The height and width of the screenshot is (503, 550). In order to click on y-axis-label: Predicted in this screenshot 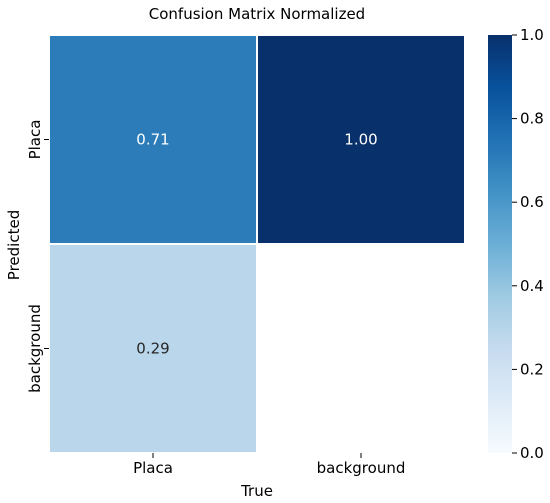, I will do `click(14, 245)`.